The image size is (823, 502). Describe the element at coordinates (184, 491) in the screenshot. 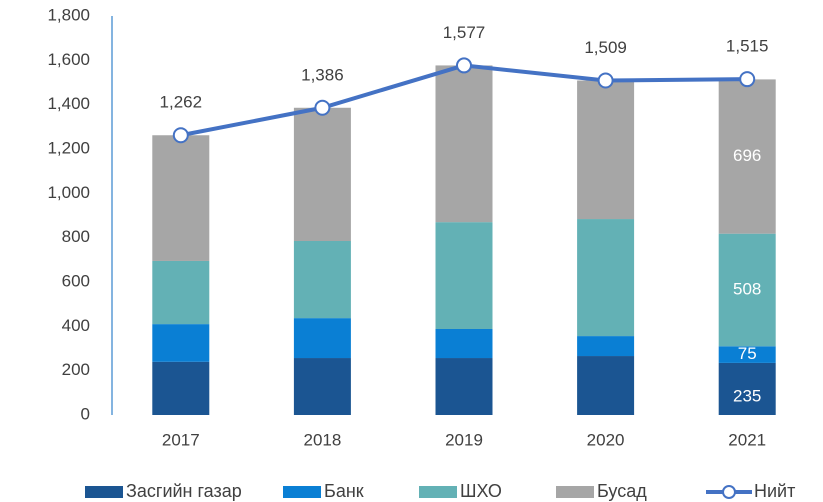

I see `legend-label: Засгийн газар` at that location.